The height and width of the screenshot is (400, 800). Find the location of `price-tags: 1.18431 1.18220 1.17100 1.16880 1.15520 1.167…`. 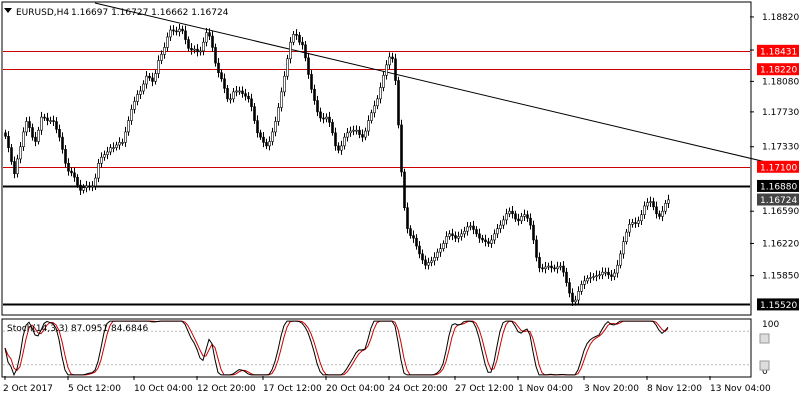

price-tags: 1.18431 1.18220 1.17100 1.16880 1.15520 1.167… is located at coordinates (778, 177).